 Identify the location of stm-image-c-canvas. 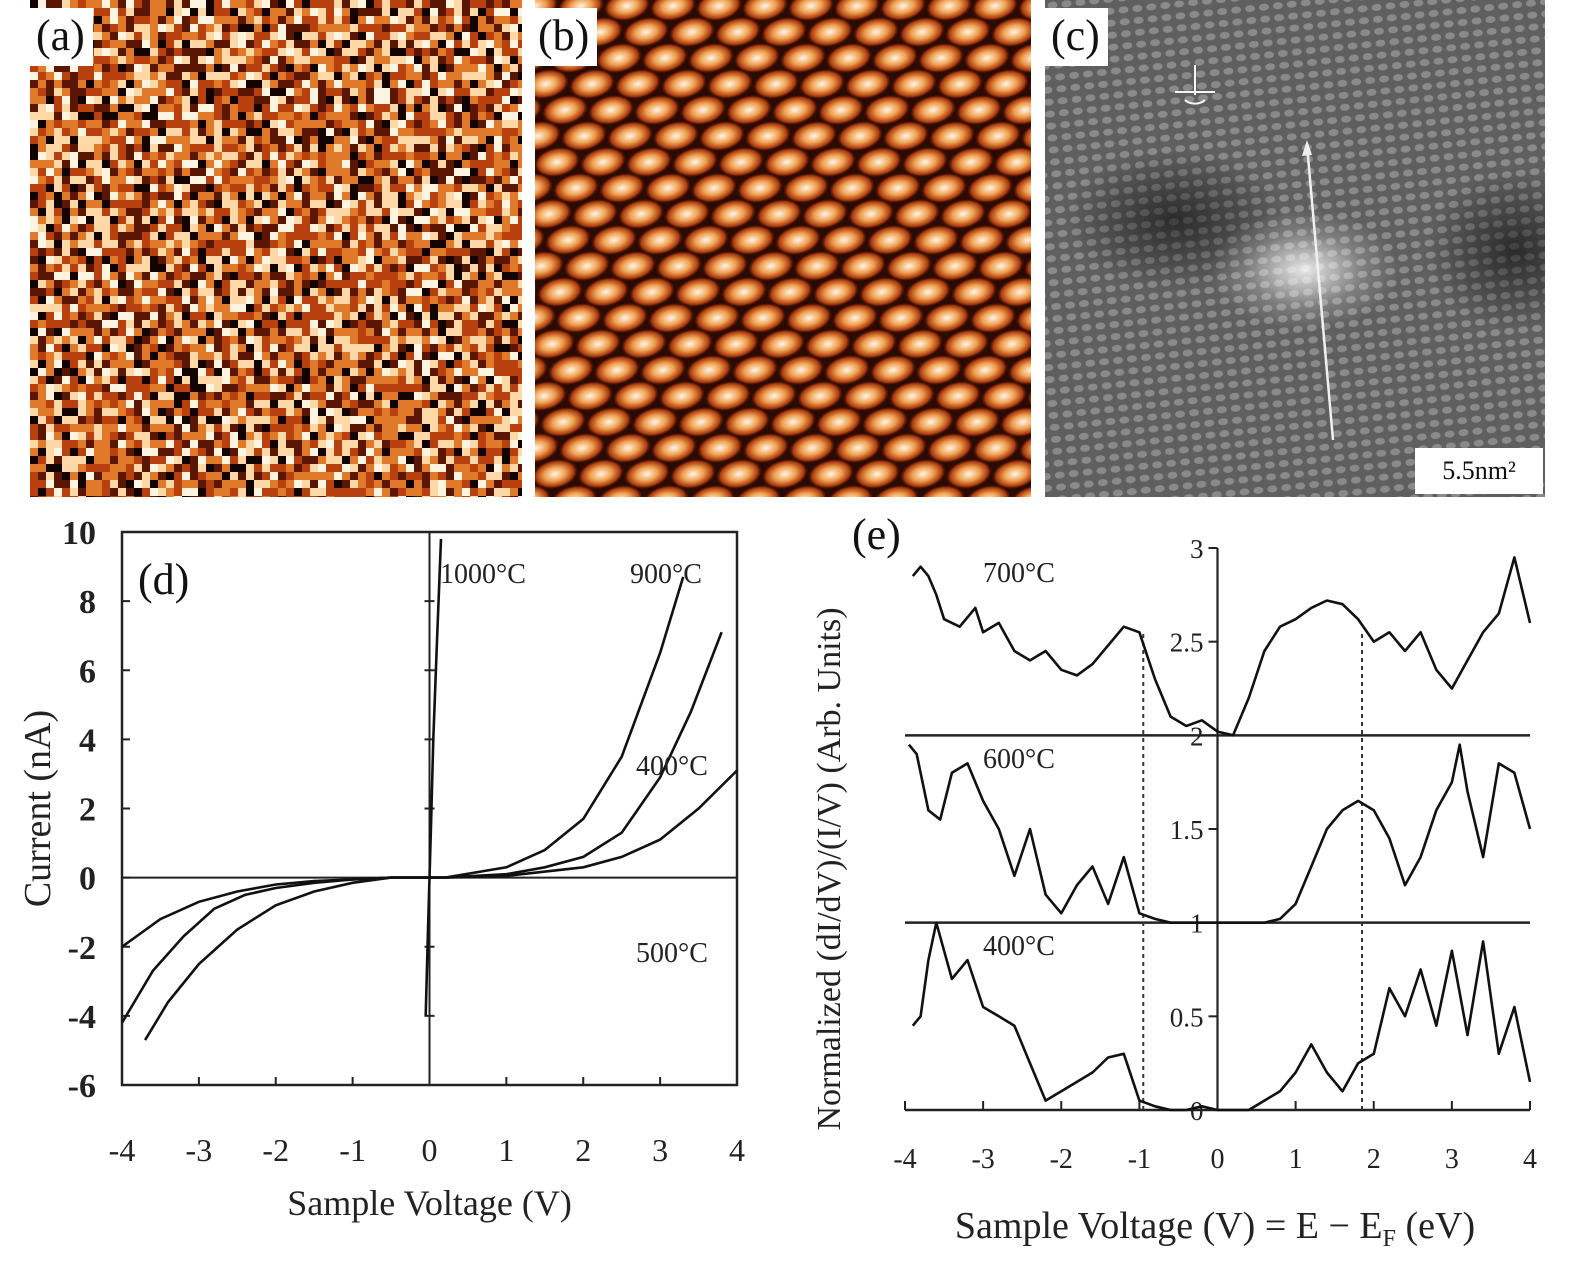
(1295, 248).